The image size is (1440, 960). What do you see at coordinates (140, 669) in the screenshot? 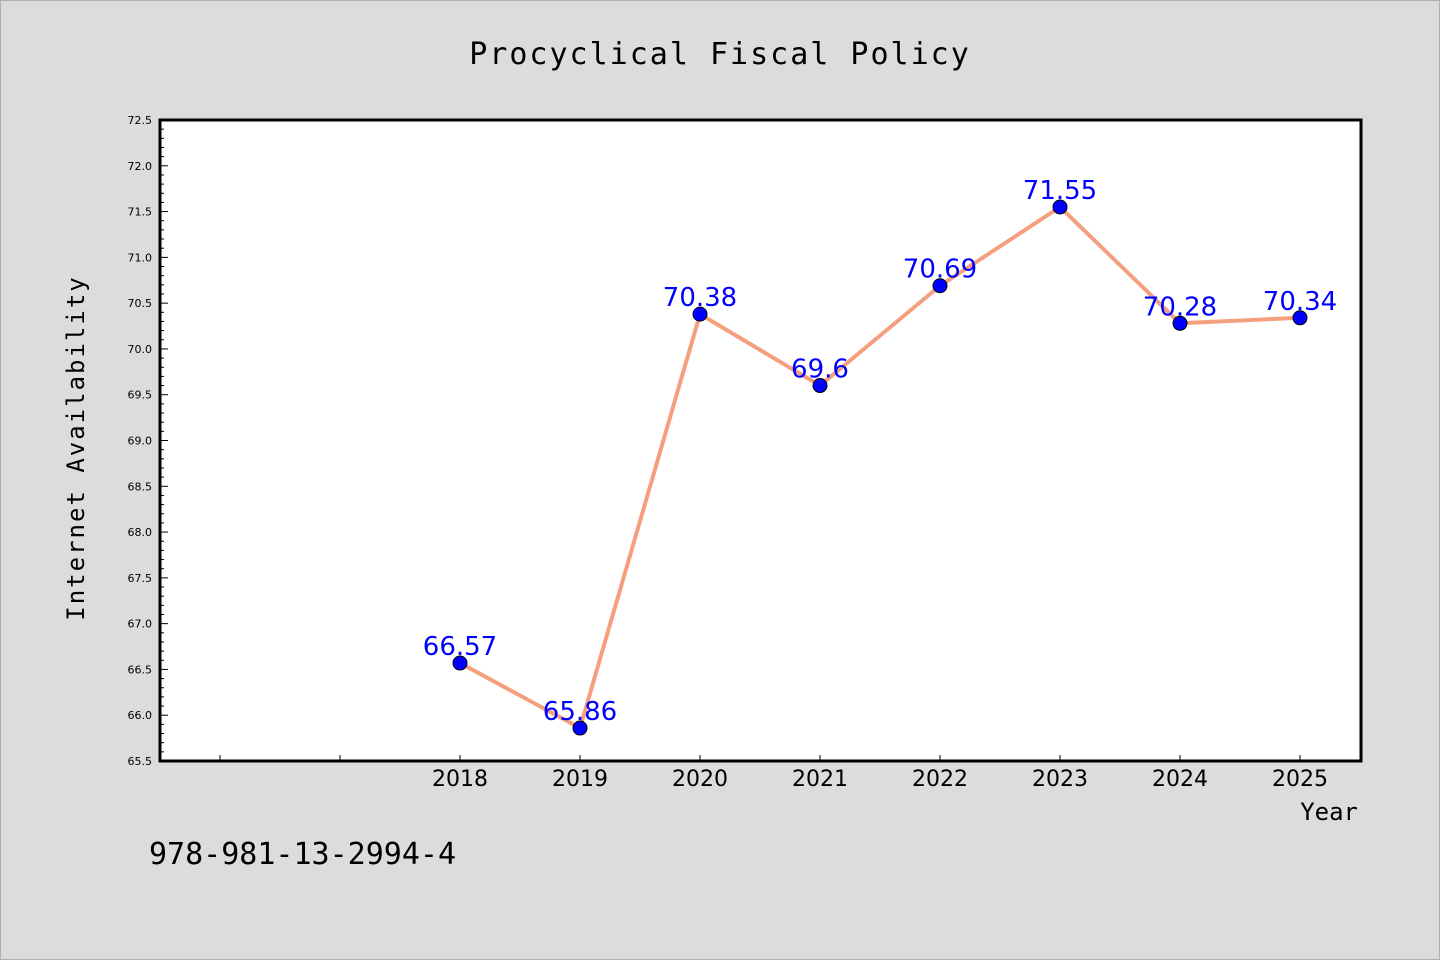
I see `y-tick-label: 66.5` at bounding box center [140, 669].